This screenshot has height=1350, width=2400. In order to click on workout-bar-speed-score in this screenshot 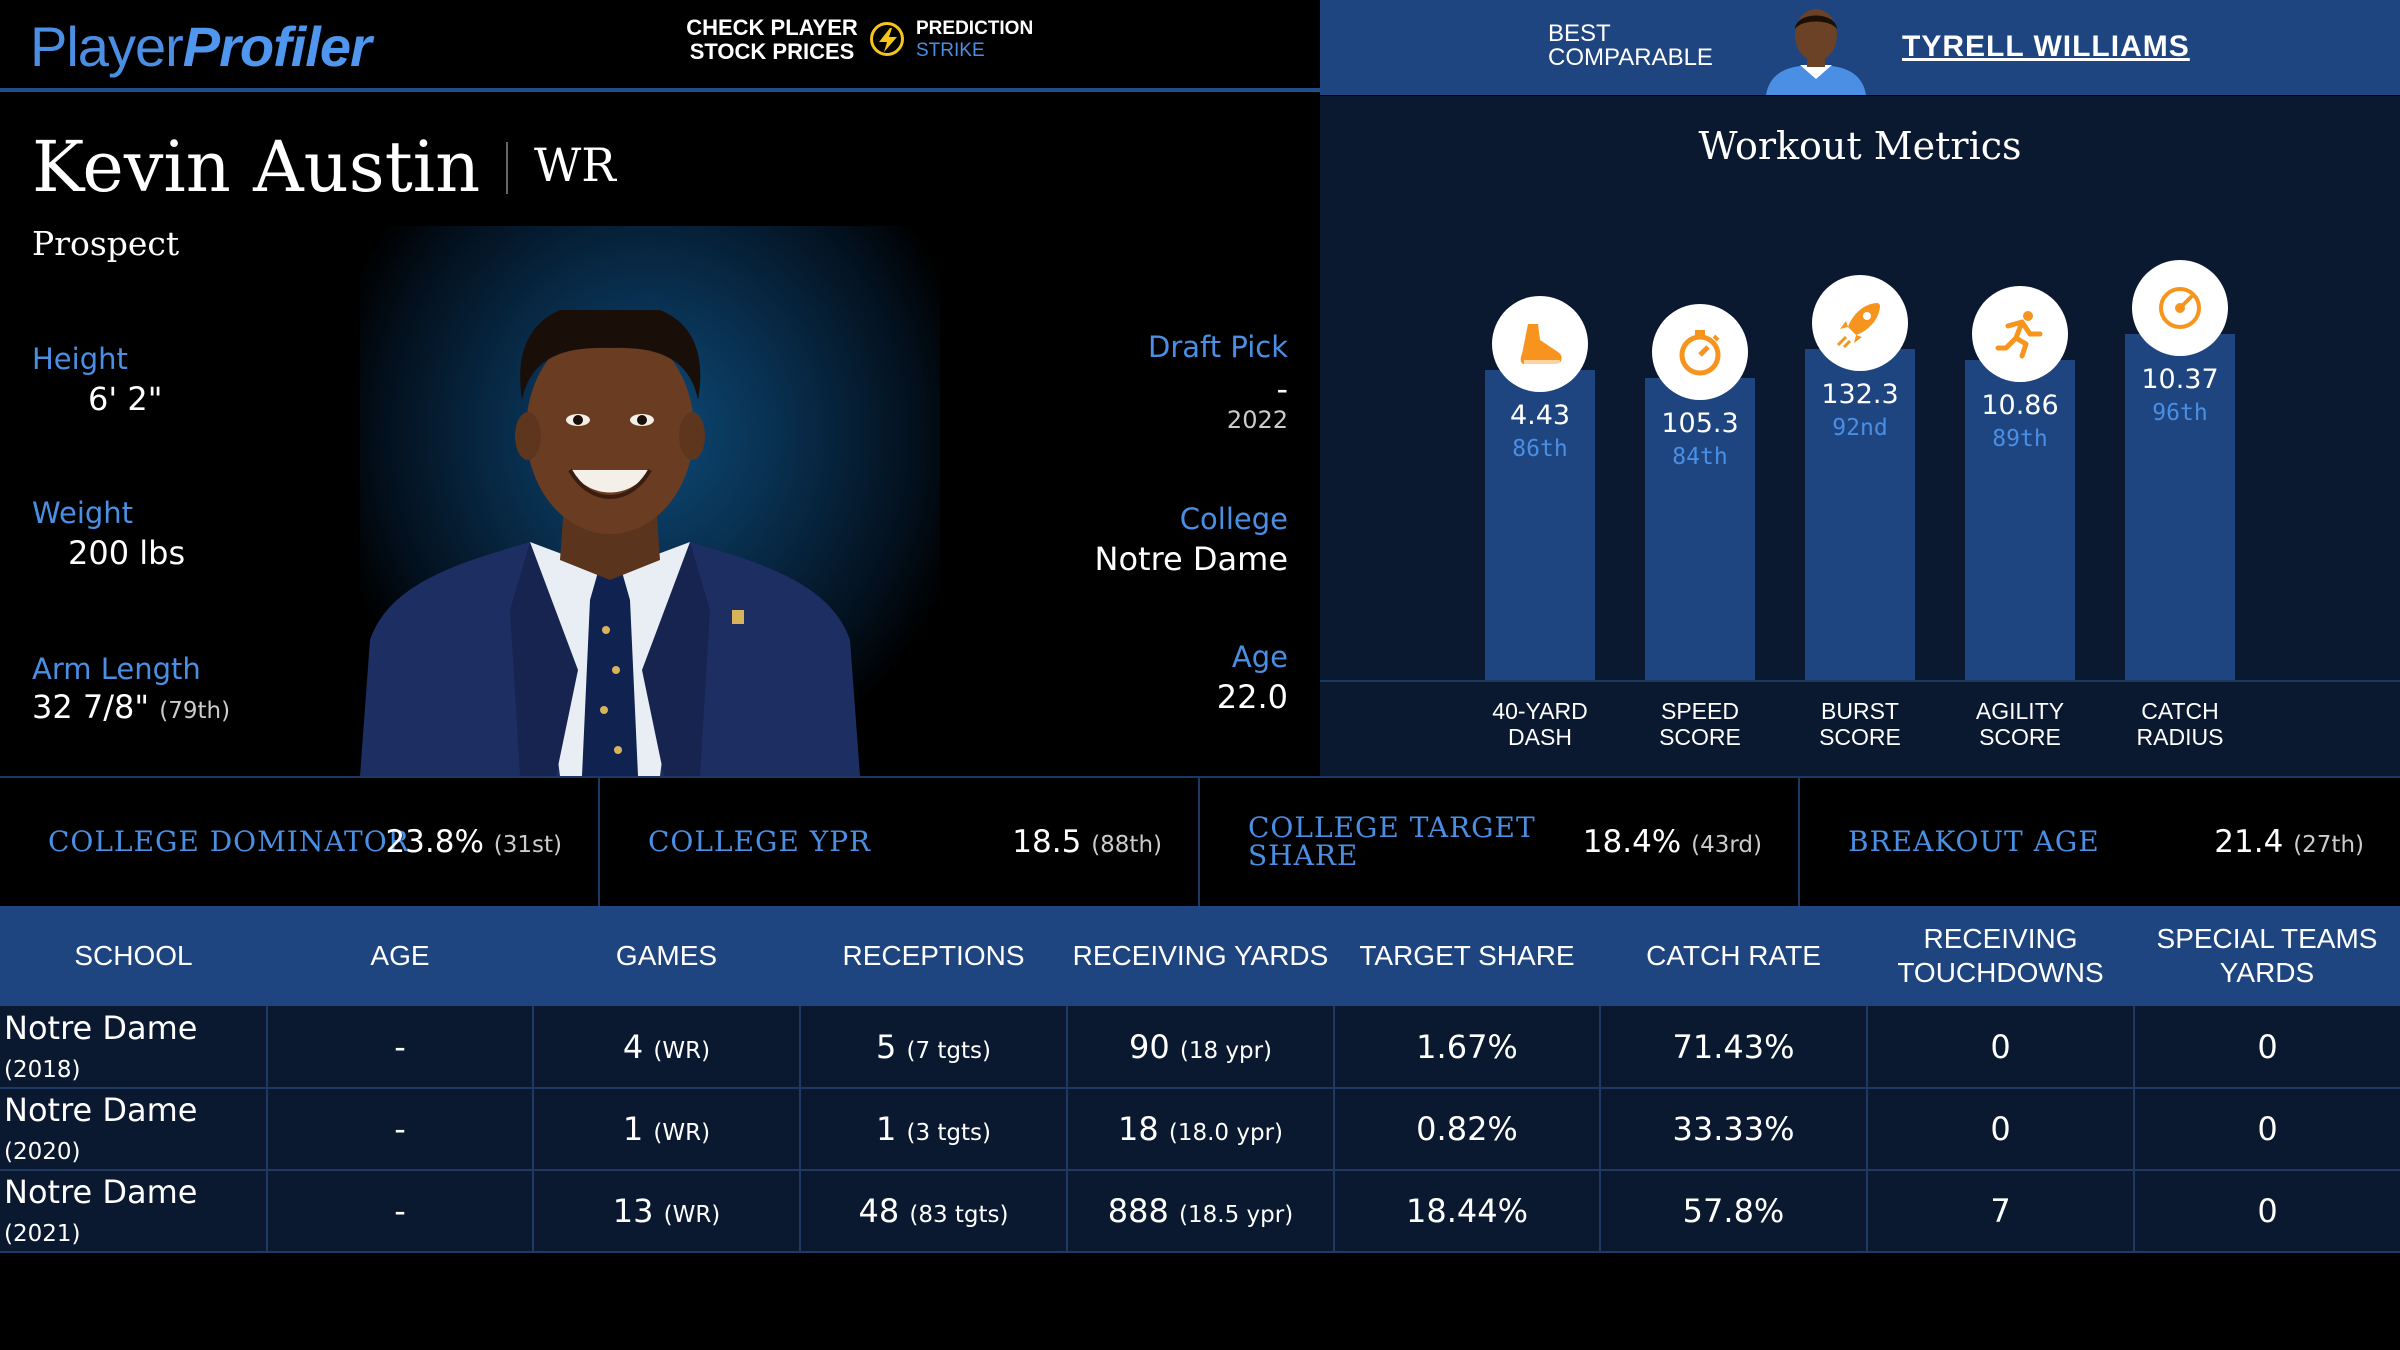, I will do `click(1700, 529)`.